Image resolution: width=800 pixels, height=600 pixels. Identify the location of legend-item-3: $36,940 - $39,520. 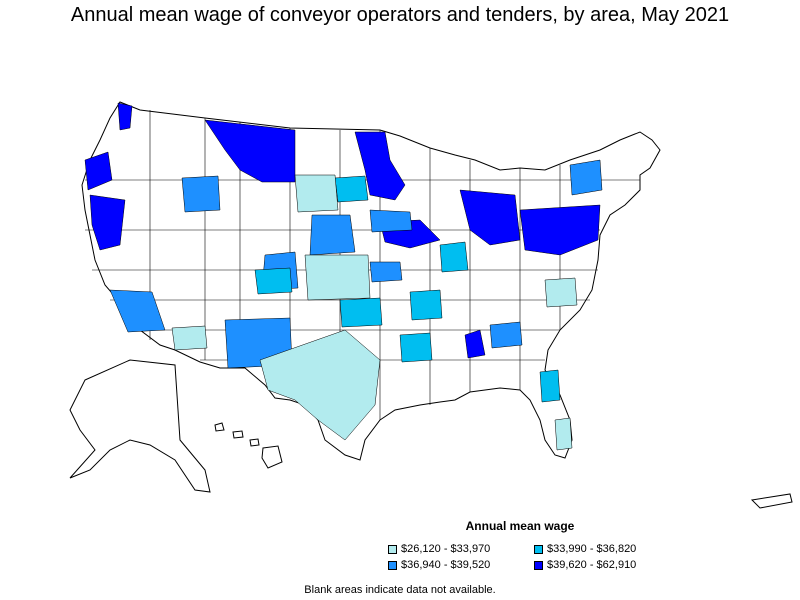
(439, 565).